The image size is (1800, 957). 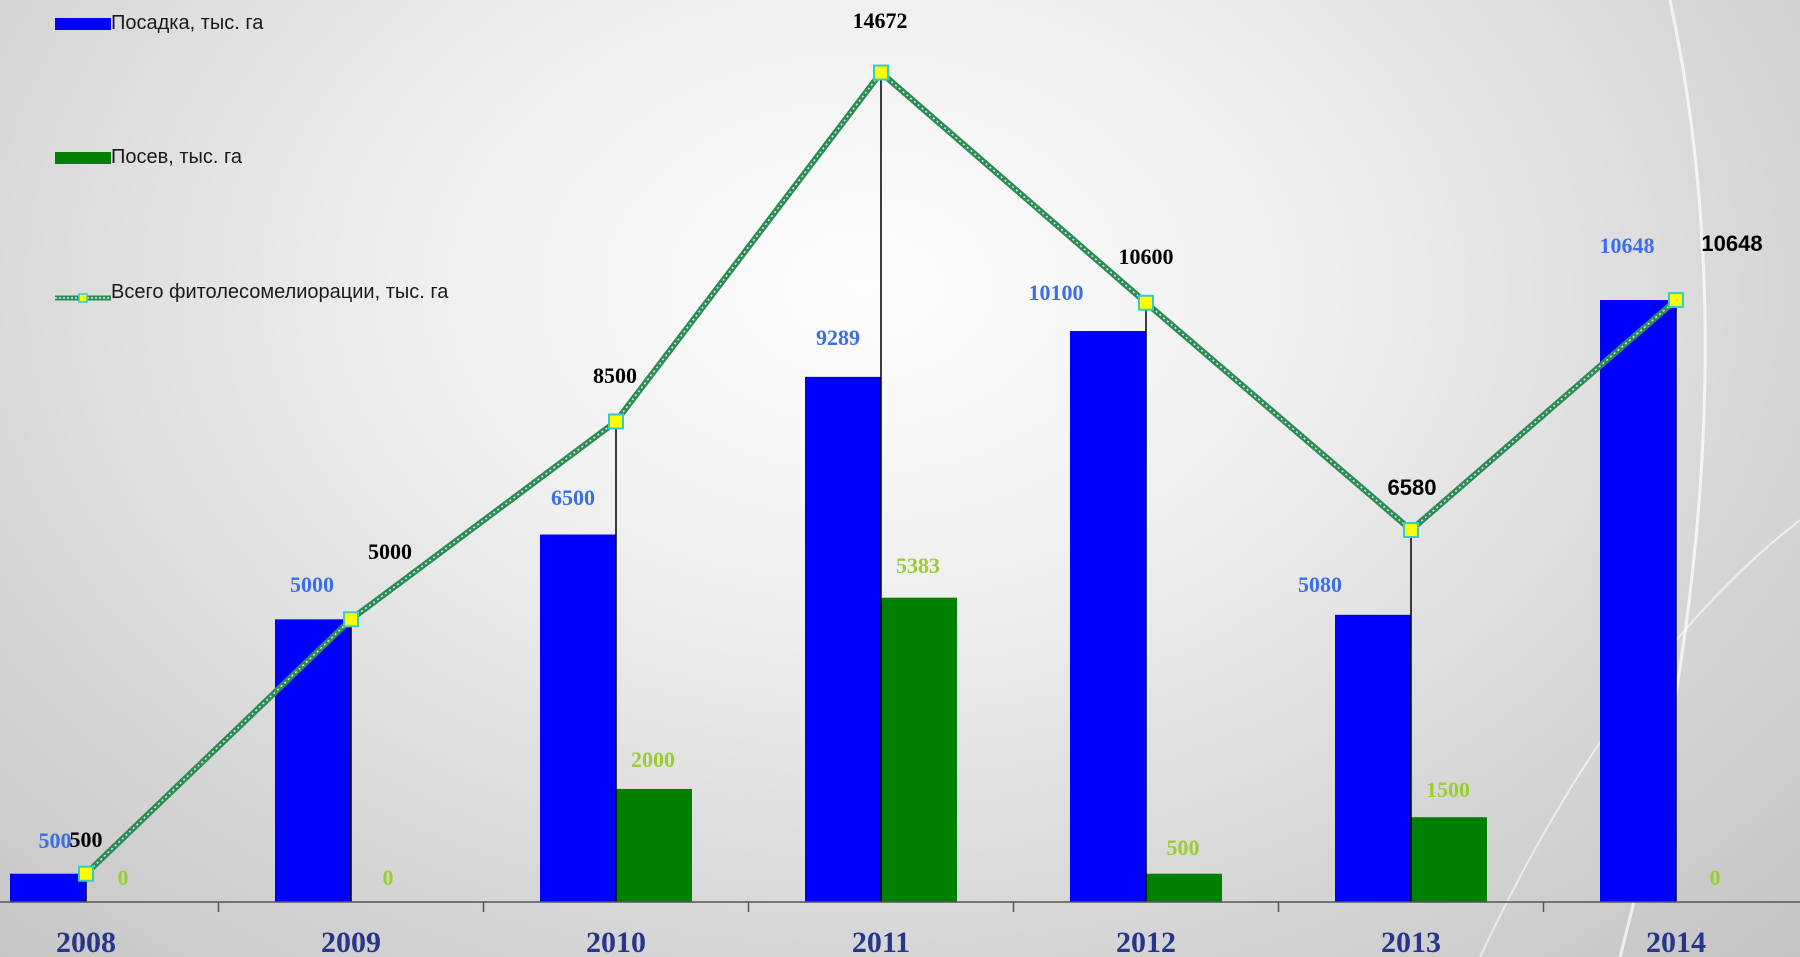 I want to click on legend-label-total: Всего фитолесомелиорации, тыс. га, so click(x=280, y=292).